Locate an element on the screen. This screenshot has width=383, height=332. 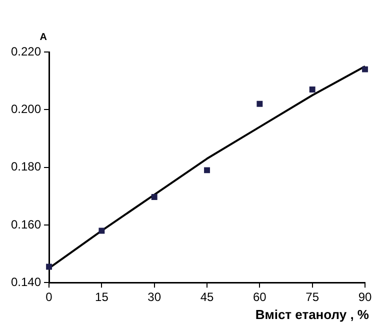
x-tick-label: 30 is located at coordinates (155, 297).